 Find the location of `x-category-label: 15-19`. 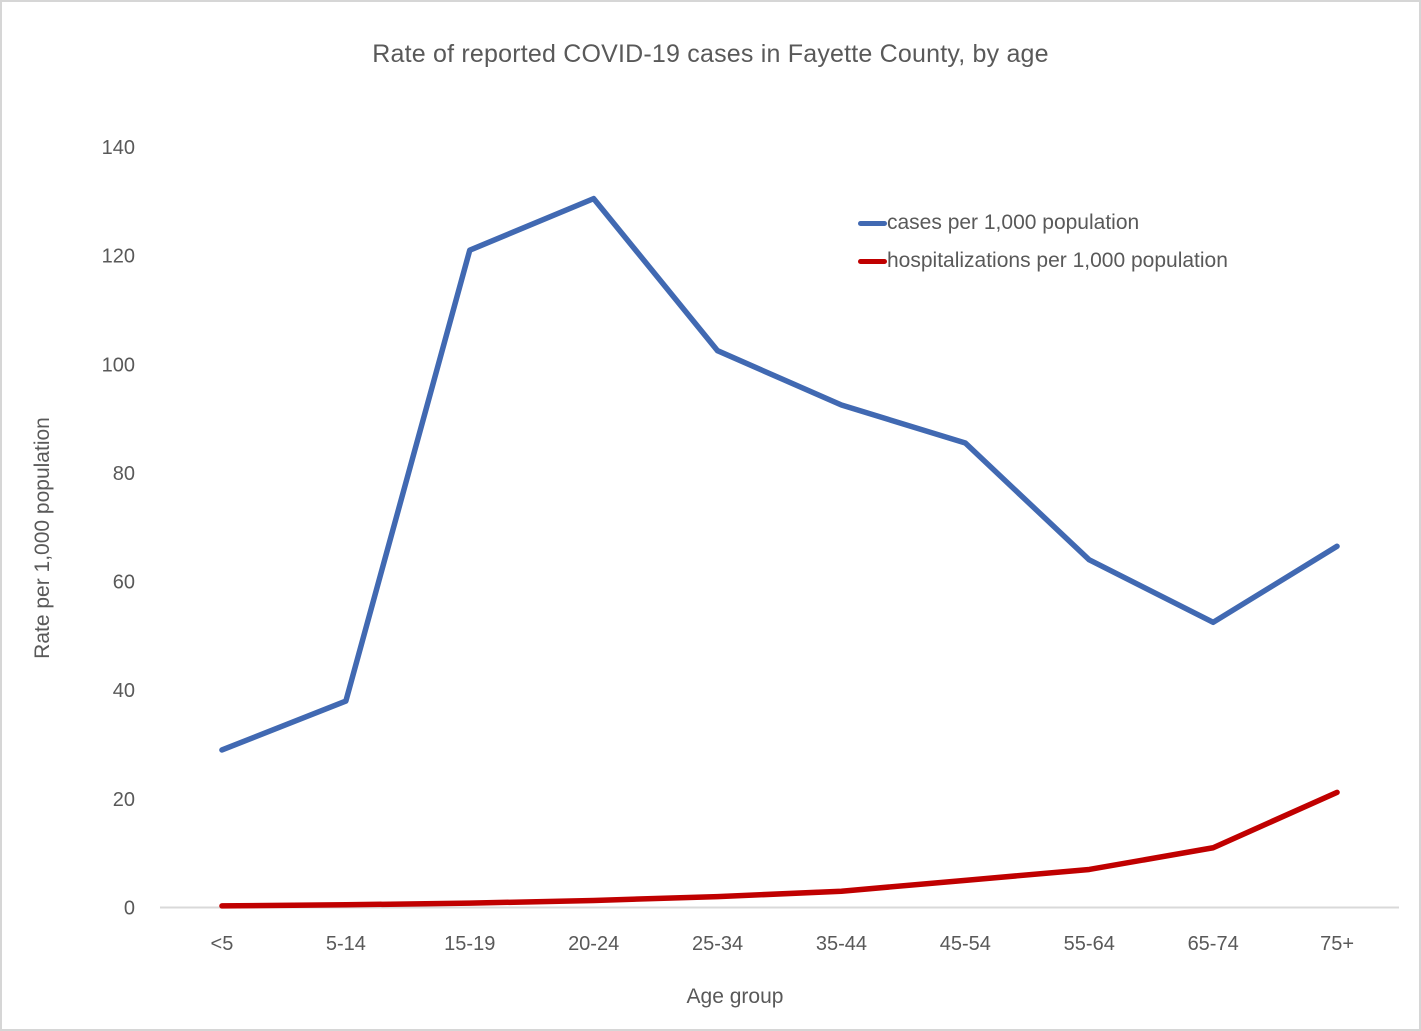

x-category-label: 15-19 is located at coordinates (469, 944).